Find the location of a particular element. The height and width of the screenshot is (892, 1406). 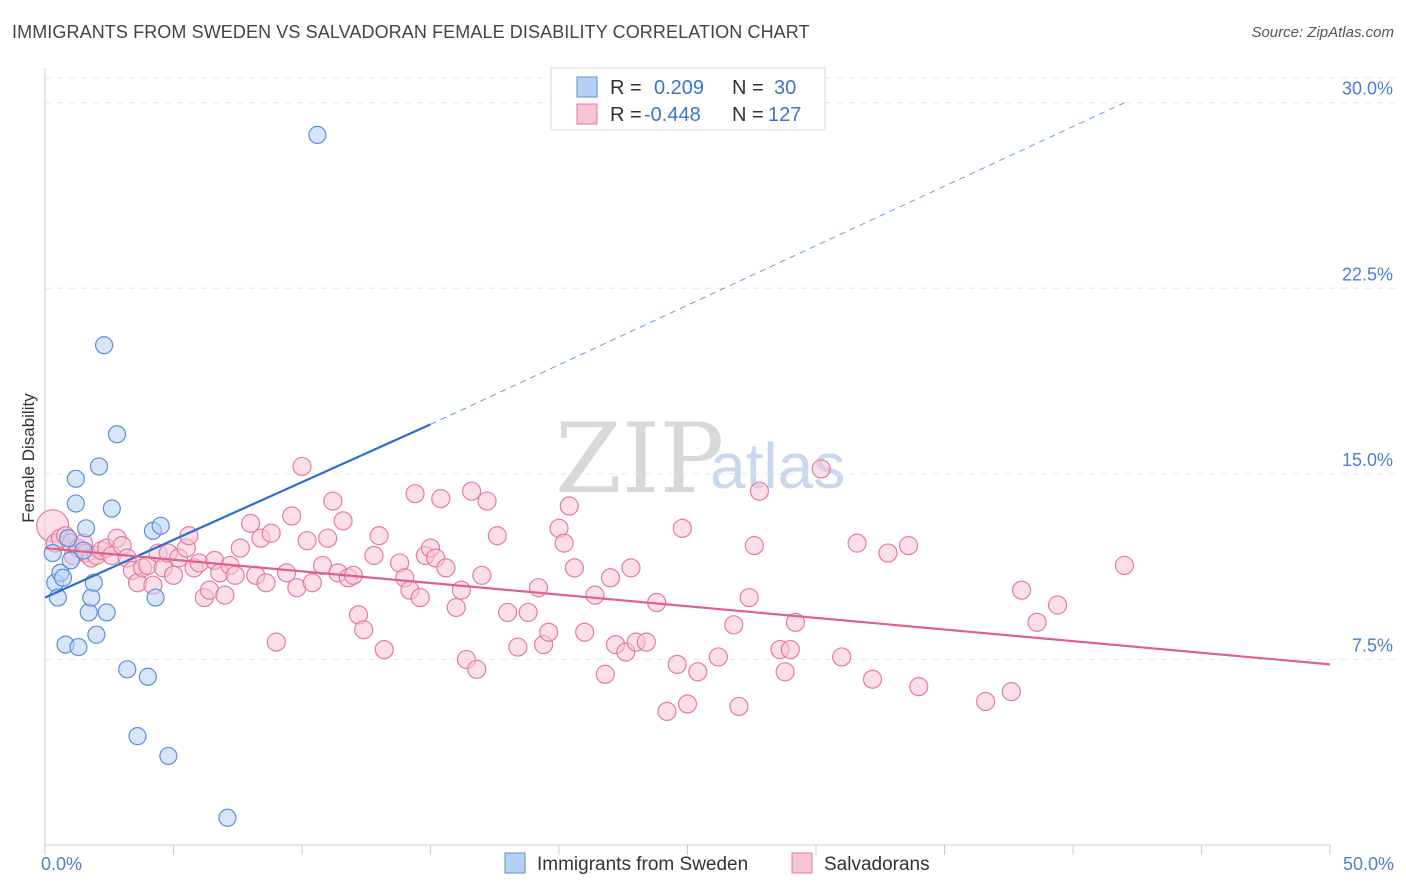

bottom-legend-label-sweden: Immigrants from Sweden is located at coordinates (642, 864).